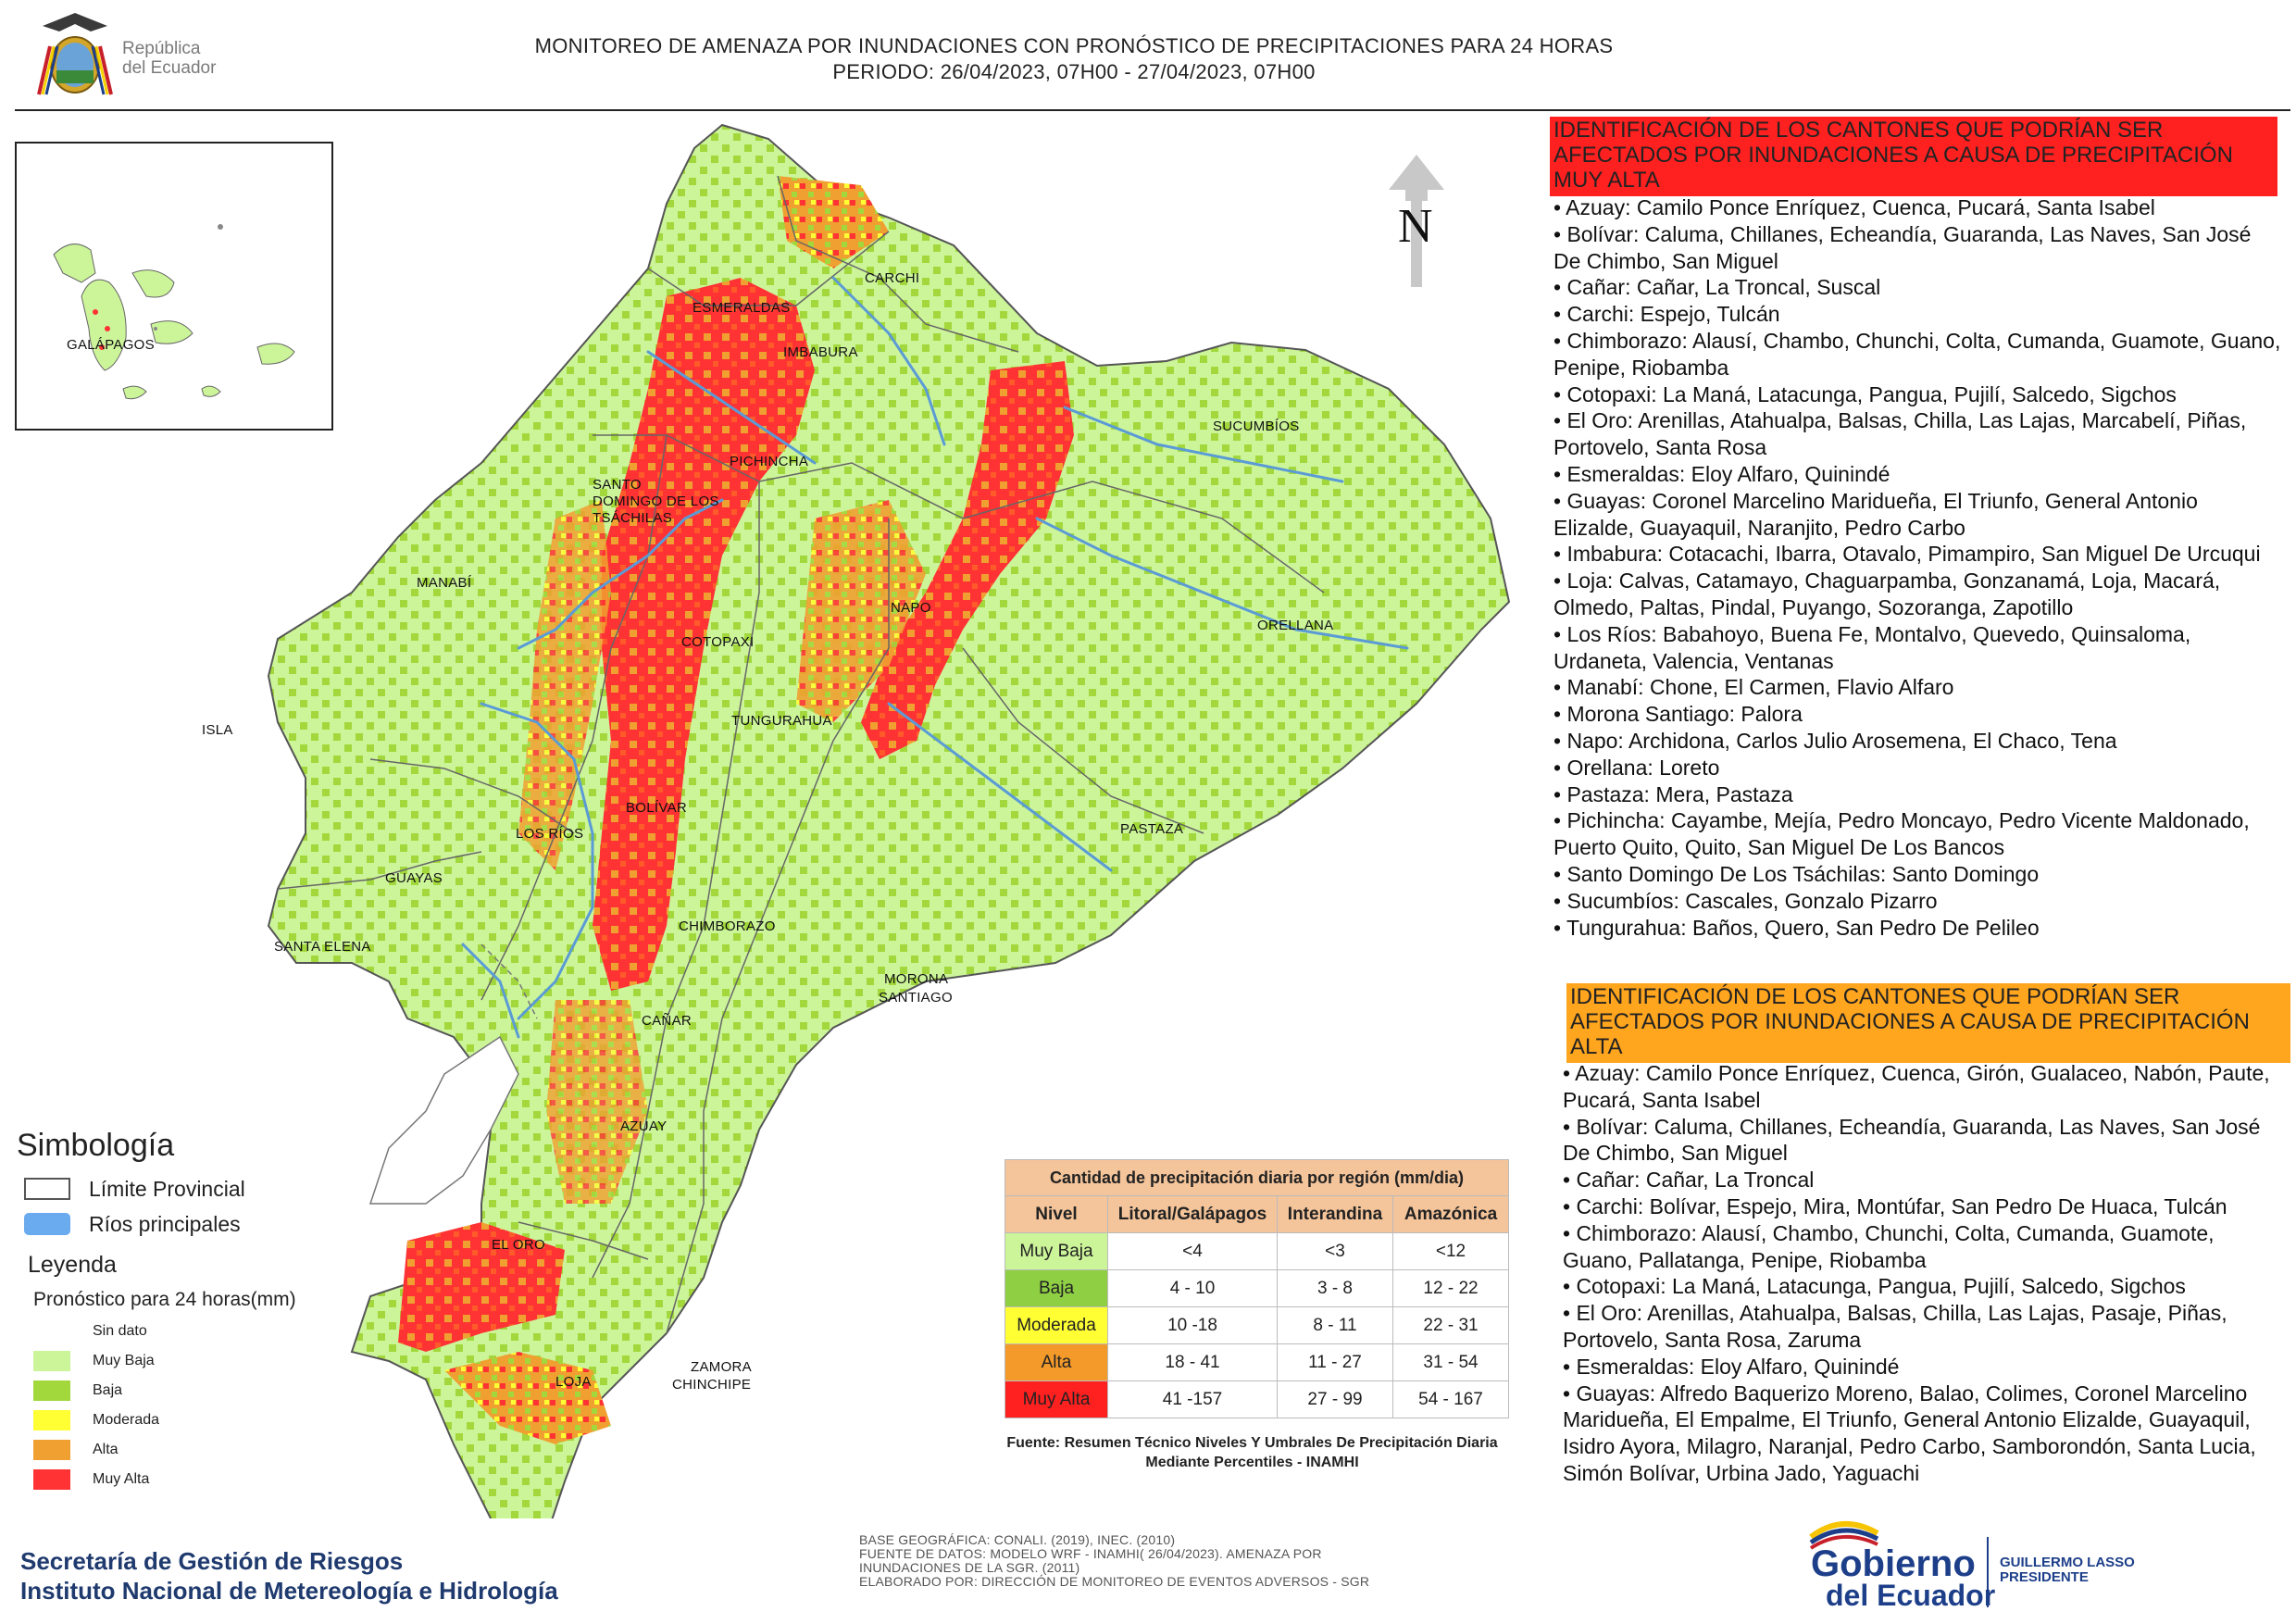 The width and height of the screenshot is (2296, 1624). What do you see at coordinates (47, 1224) in the screenshot?
I see `rivers-swatch` at bounding box center [47, 1224].